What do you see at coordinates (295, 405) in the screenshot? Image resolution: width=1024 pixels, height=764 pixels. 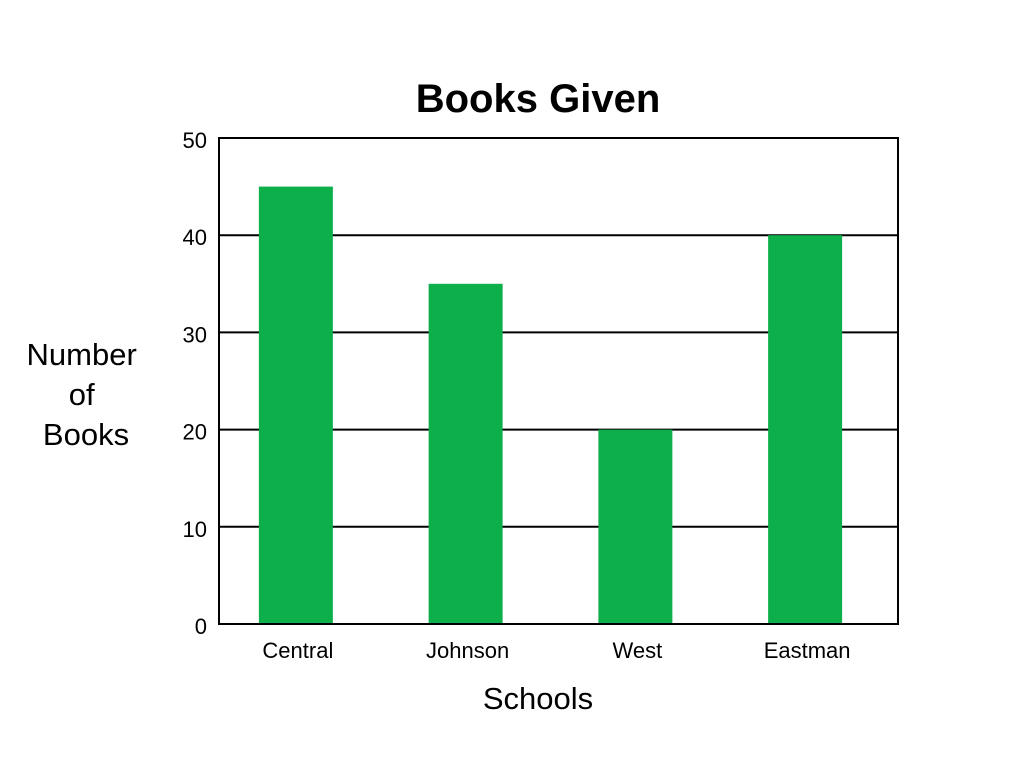 I see `bar-central` at bounding box center [295, 405].